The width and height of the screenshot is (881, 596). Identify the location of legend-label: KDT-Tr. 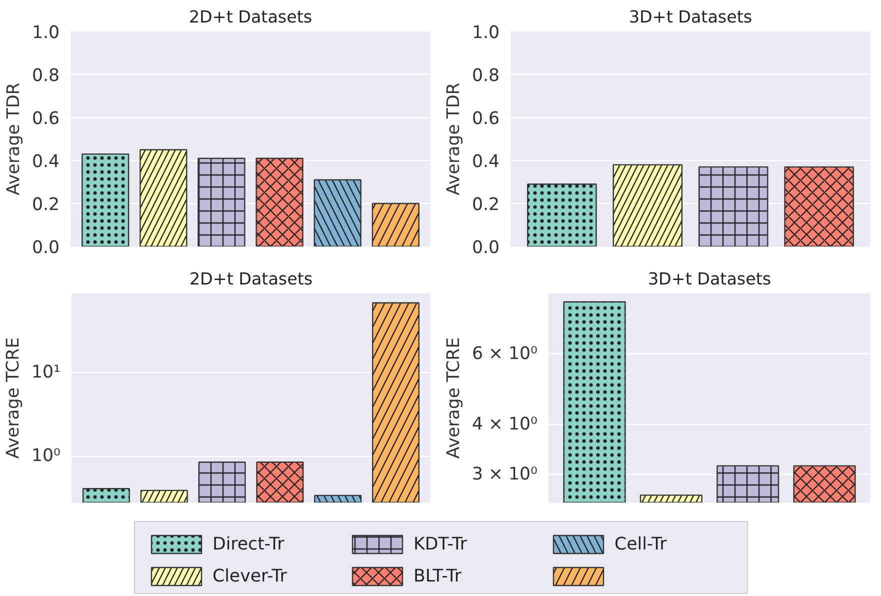
(441, 544).